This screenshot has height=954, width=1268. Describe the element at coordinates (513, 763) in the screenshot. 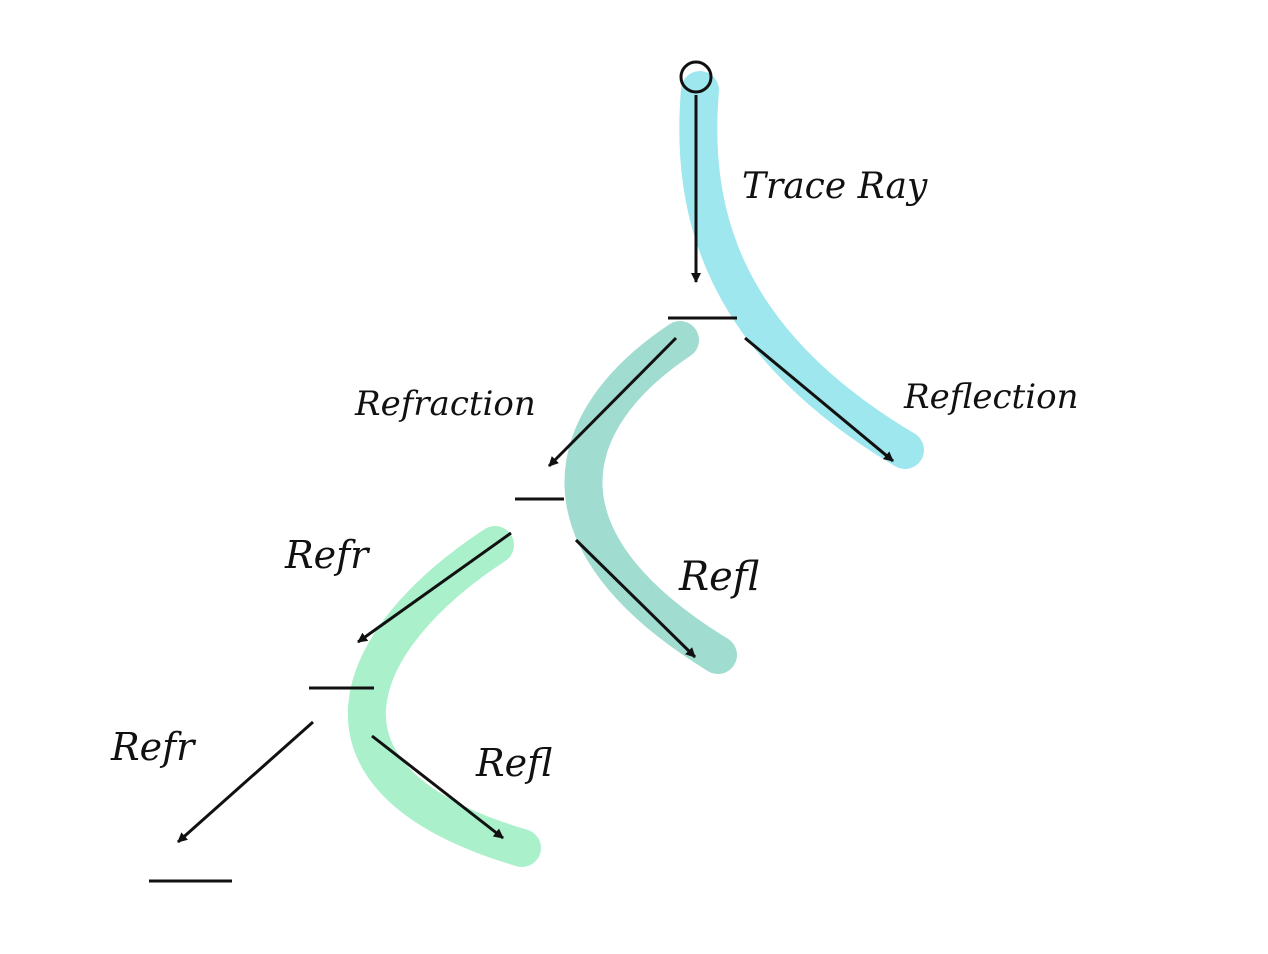

I see `refl-label-level3: Refl` at that location.